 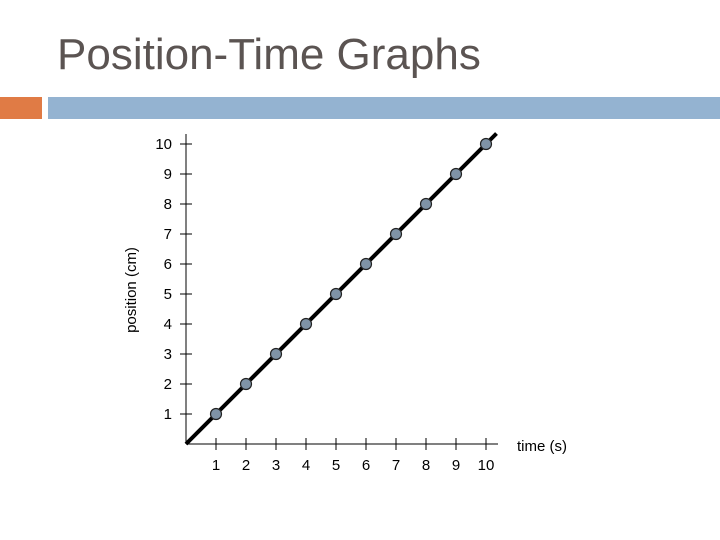 I want to click on y-tick-label: 8, so click(x=168, y=204).